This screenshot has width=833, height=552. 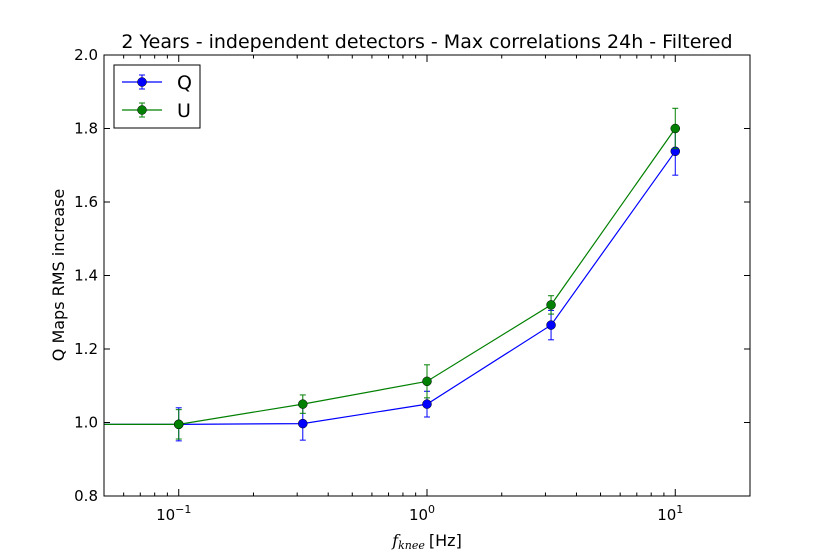 I want to click on legend-label-q: Q, so click(x=184, y=83).